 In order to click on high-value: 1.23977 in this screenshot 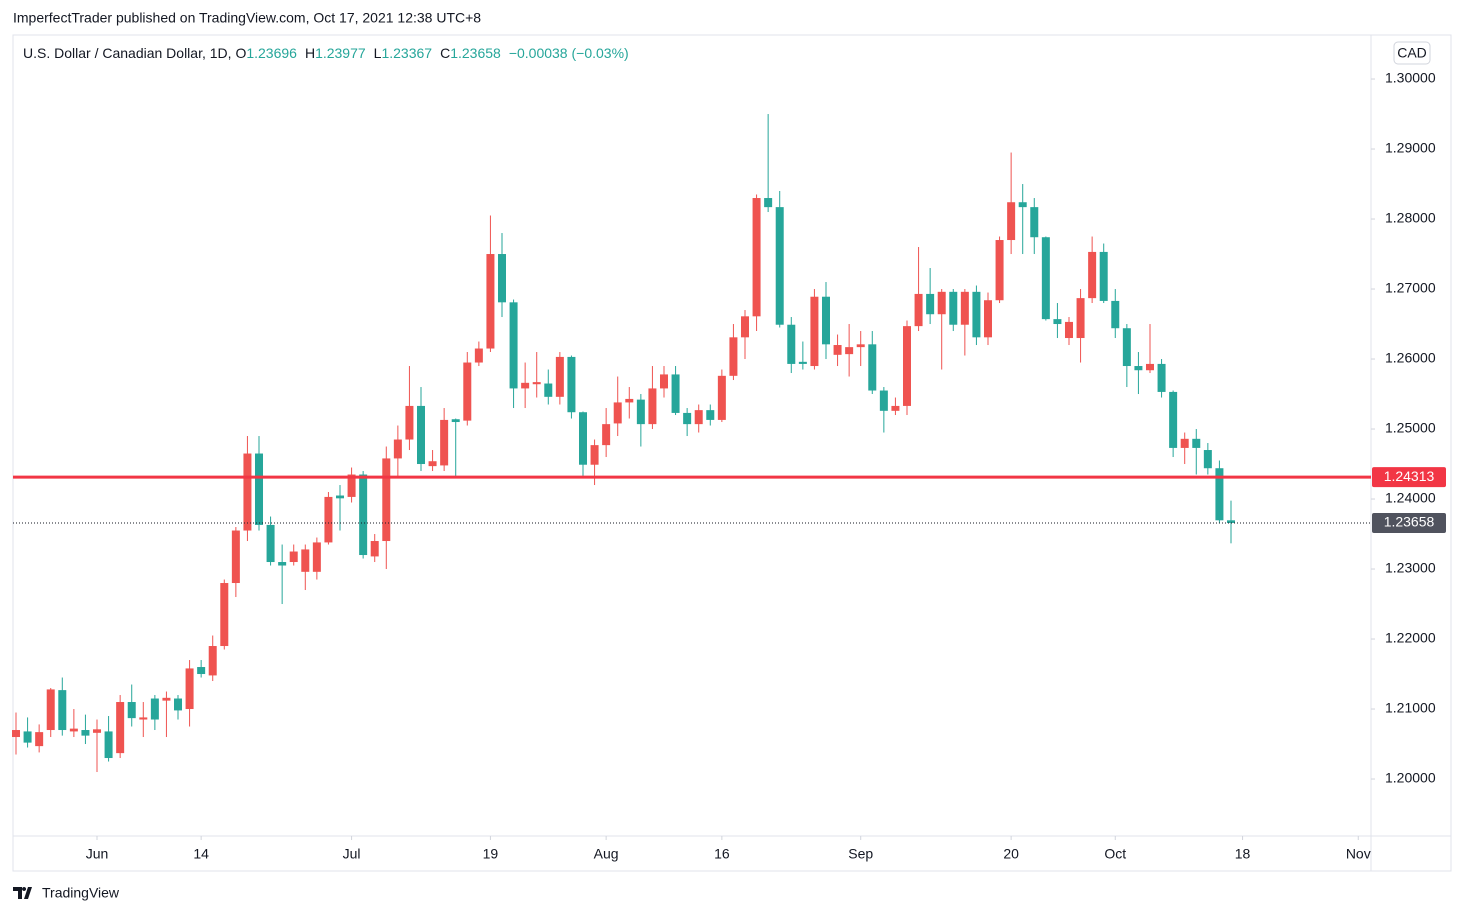, I will do `click(340, 53)`.